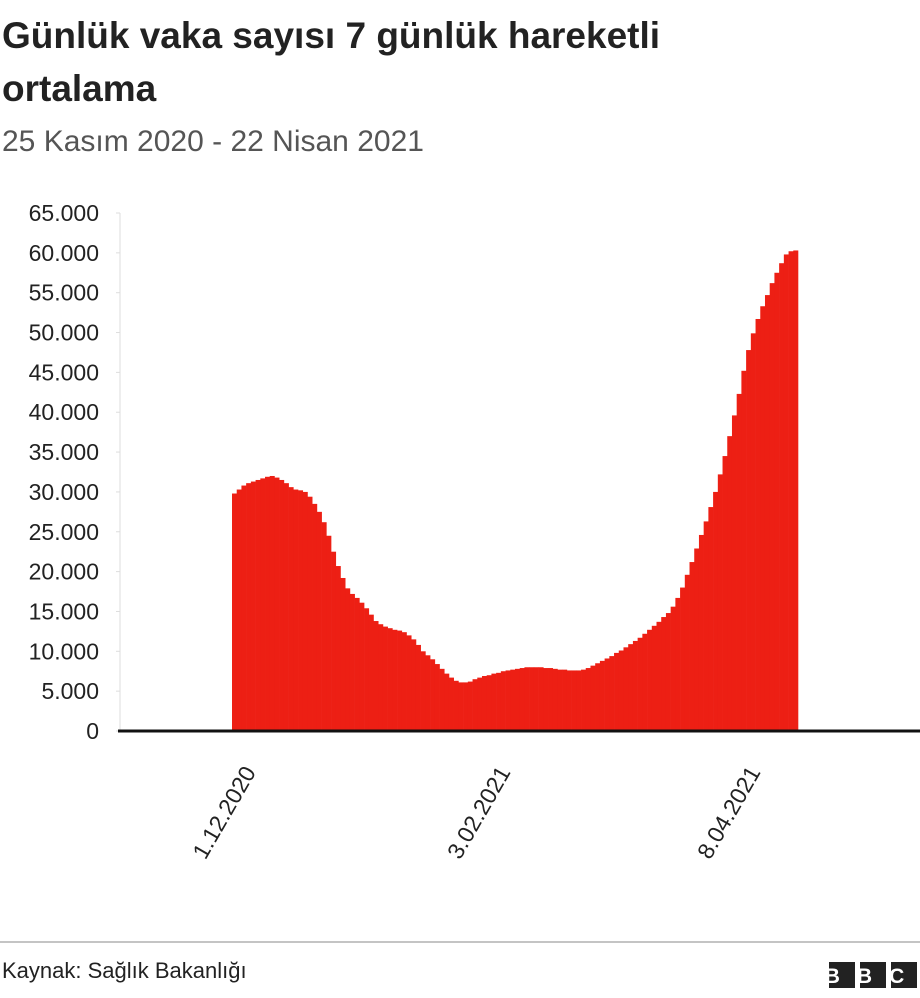  What do you see at coordinates (64, 611) in the screenshot?
I see `y-tick-label: 15.000` at bounding box center [64, 611].